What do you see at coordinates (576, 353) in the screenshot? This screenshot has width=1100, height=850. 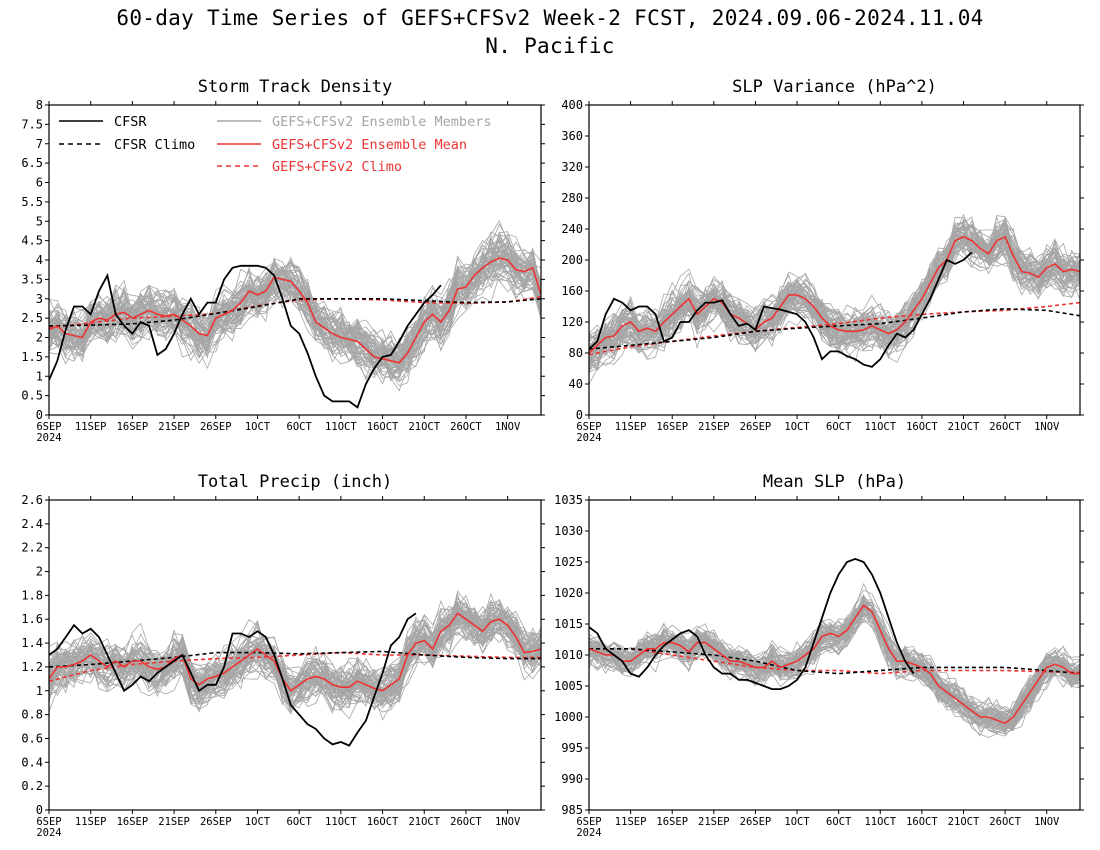 I see `y-tick-label: 80` at bounding box center [576, 353].